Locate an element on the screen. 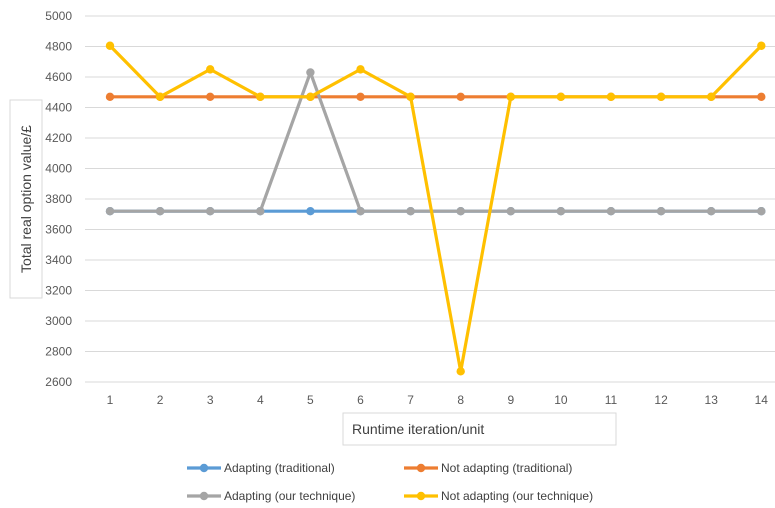 The height and width of the screenshot is (508, 775). legend-label: Adapting (traditional) is located at coordinates (279, 468).